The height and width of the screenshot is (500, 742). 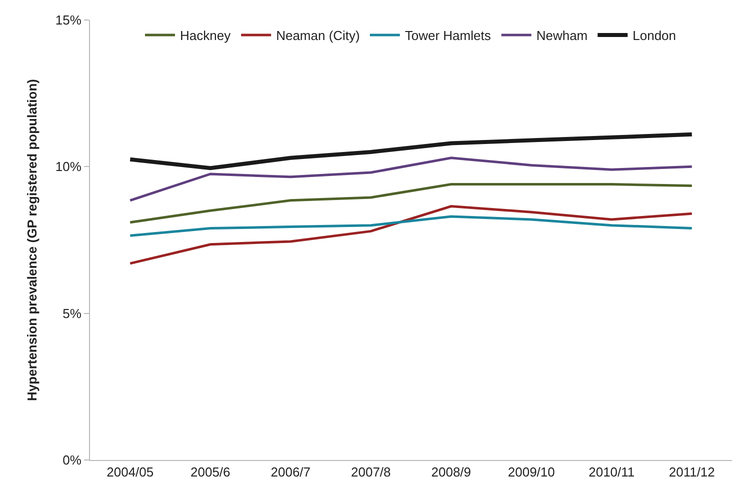 What do you see at coordinates (72, 313) in the screenshot?
I see `y-tick-label: 5%` at bounding box center [72, 313].